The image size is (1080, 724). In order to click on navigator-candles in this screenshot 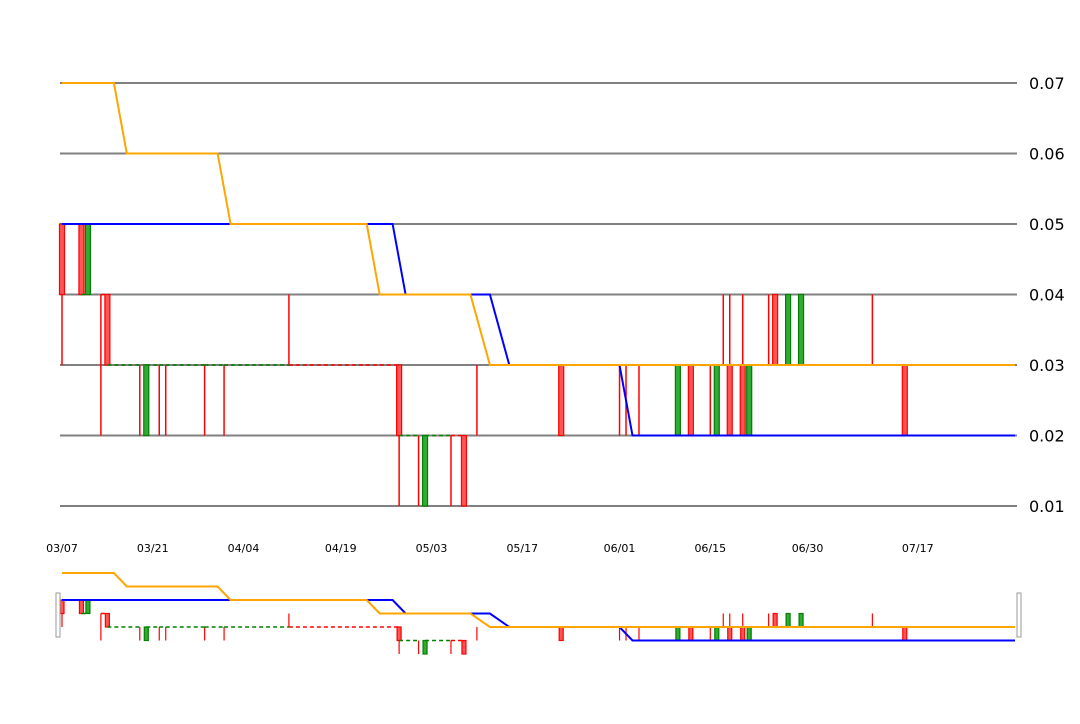, I will do `click(483, 627)`.